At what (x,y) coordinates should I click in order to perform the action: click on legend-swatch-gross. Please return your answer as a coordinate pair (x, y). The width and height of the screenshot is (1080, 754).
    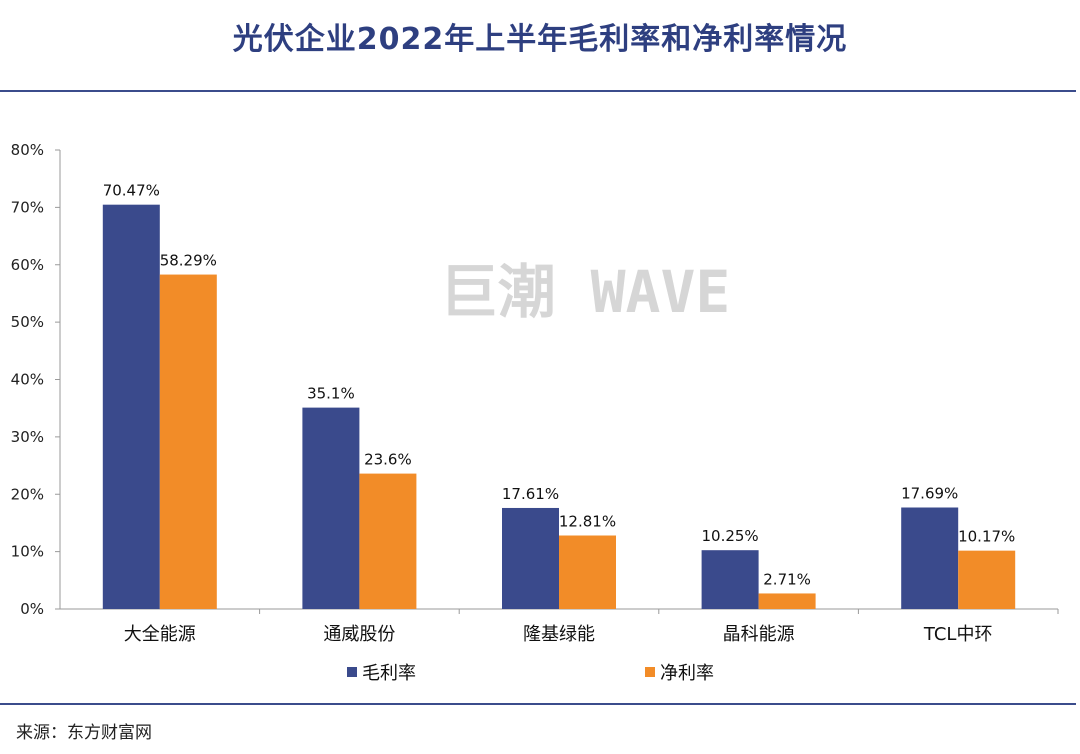
    Looking at the image, I should click on (352, 672).